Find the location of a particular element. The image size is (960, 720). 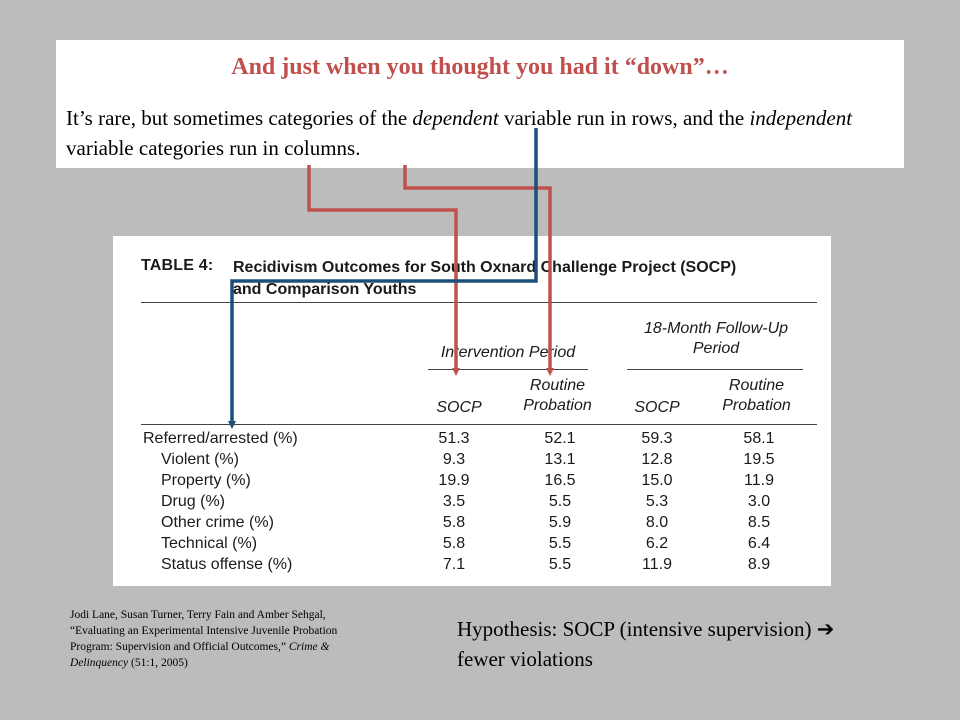

table-cell: 7.1 is located at coordinates (454, 564).